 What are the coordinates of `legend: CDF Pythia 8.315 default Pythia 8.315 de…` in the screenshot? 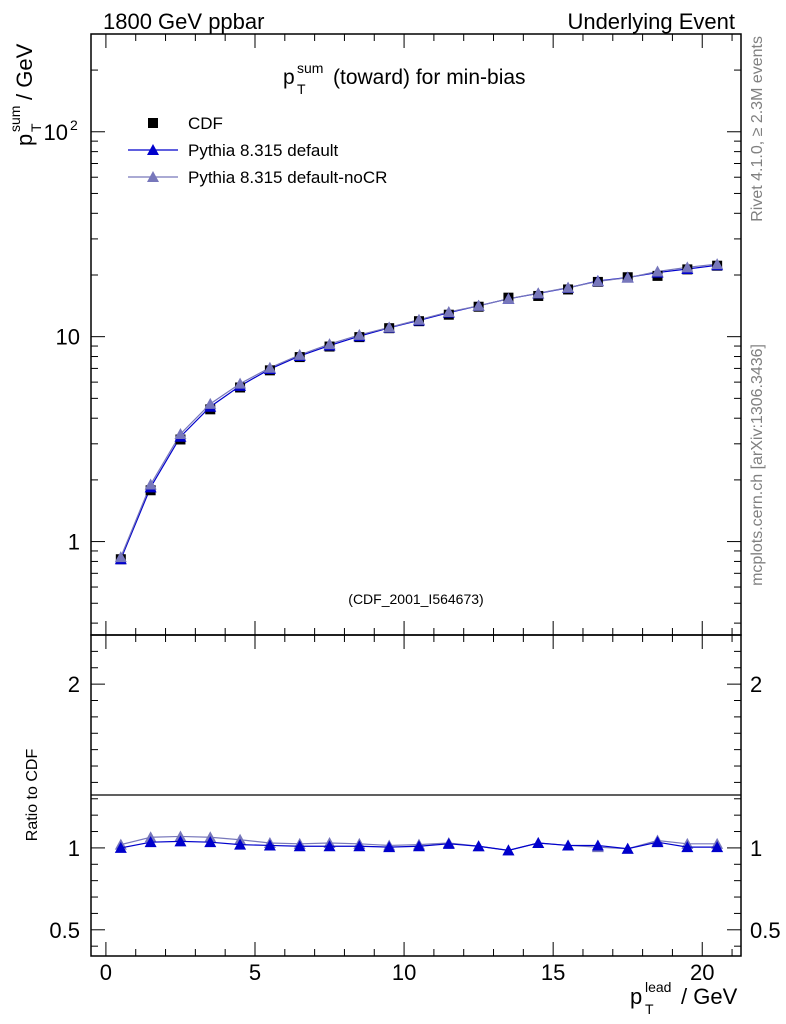 It's located at (257, 150).